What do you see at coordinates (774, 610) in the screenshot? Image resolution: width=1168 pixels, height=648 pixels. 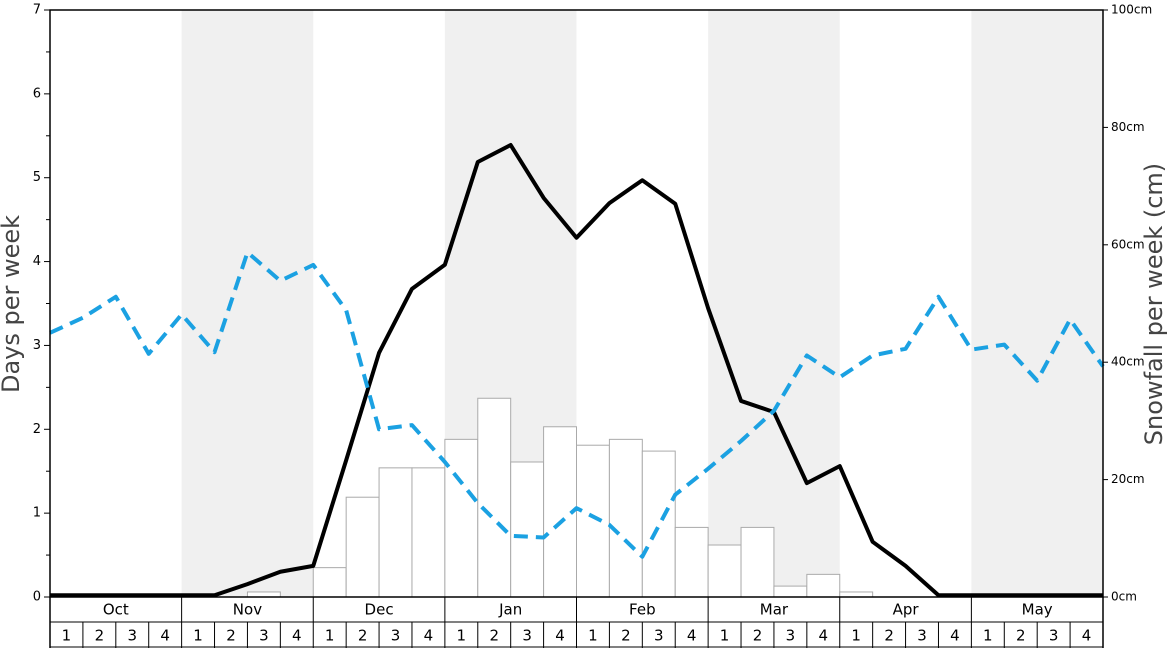 I see `month-label: Mar` at bounding box center [774, 610].